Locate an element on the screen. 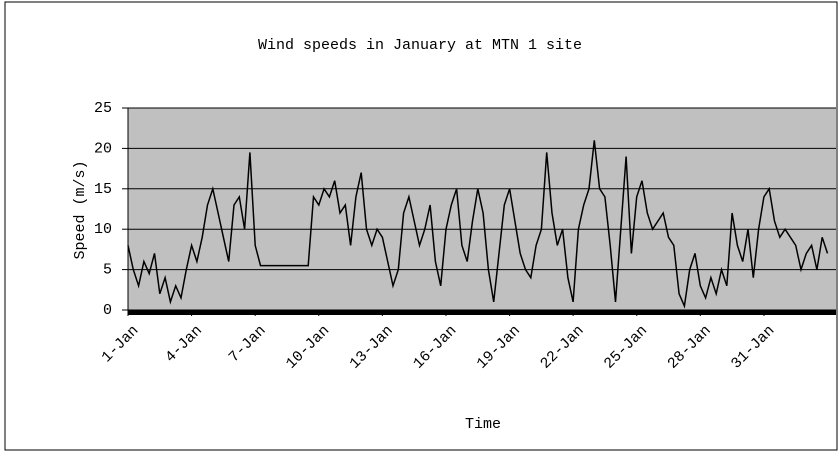 The image size is (839, 452). y-tick-label: 10 is located at coordinates (103, 229).